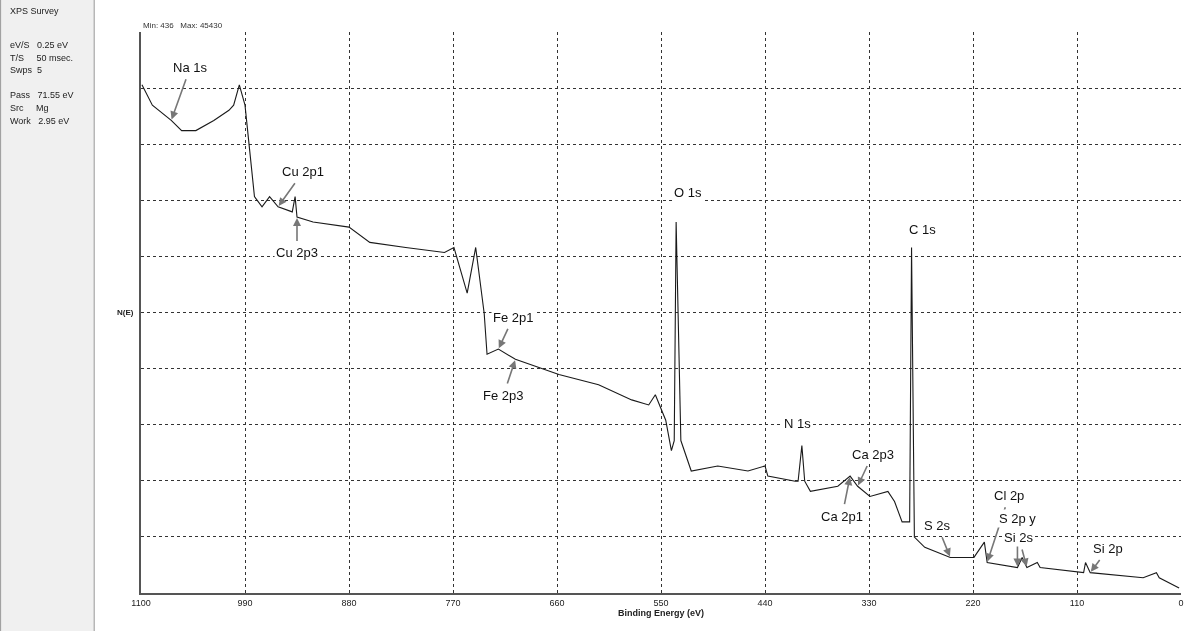 Image resolution: width=1193 pixels, height=631 pixels. I want to click on annotation: Cu 2p1, so click(303, 171).